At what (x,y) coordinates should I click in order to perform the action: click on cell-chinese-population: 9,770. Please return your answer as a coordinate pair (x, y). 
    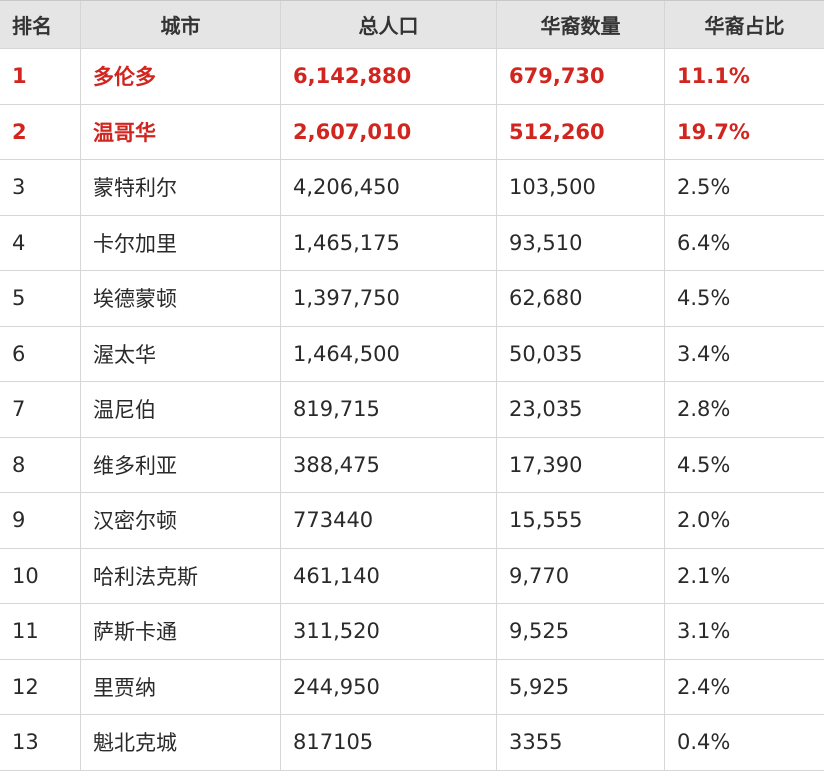
    Looking at the image, I should click on (581, 576).